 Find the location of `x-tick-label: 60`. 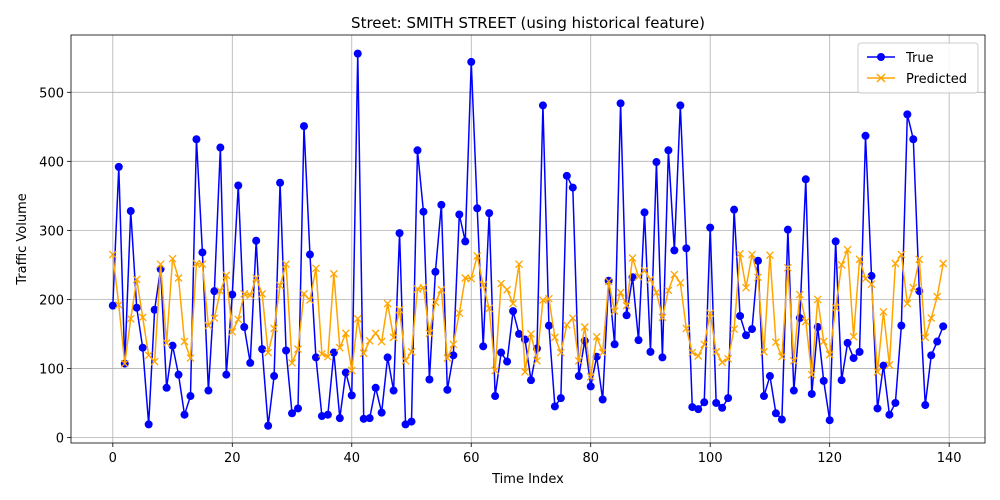

x-tick-label: 60 is located at coordinates (471, 458).